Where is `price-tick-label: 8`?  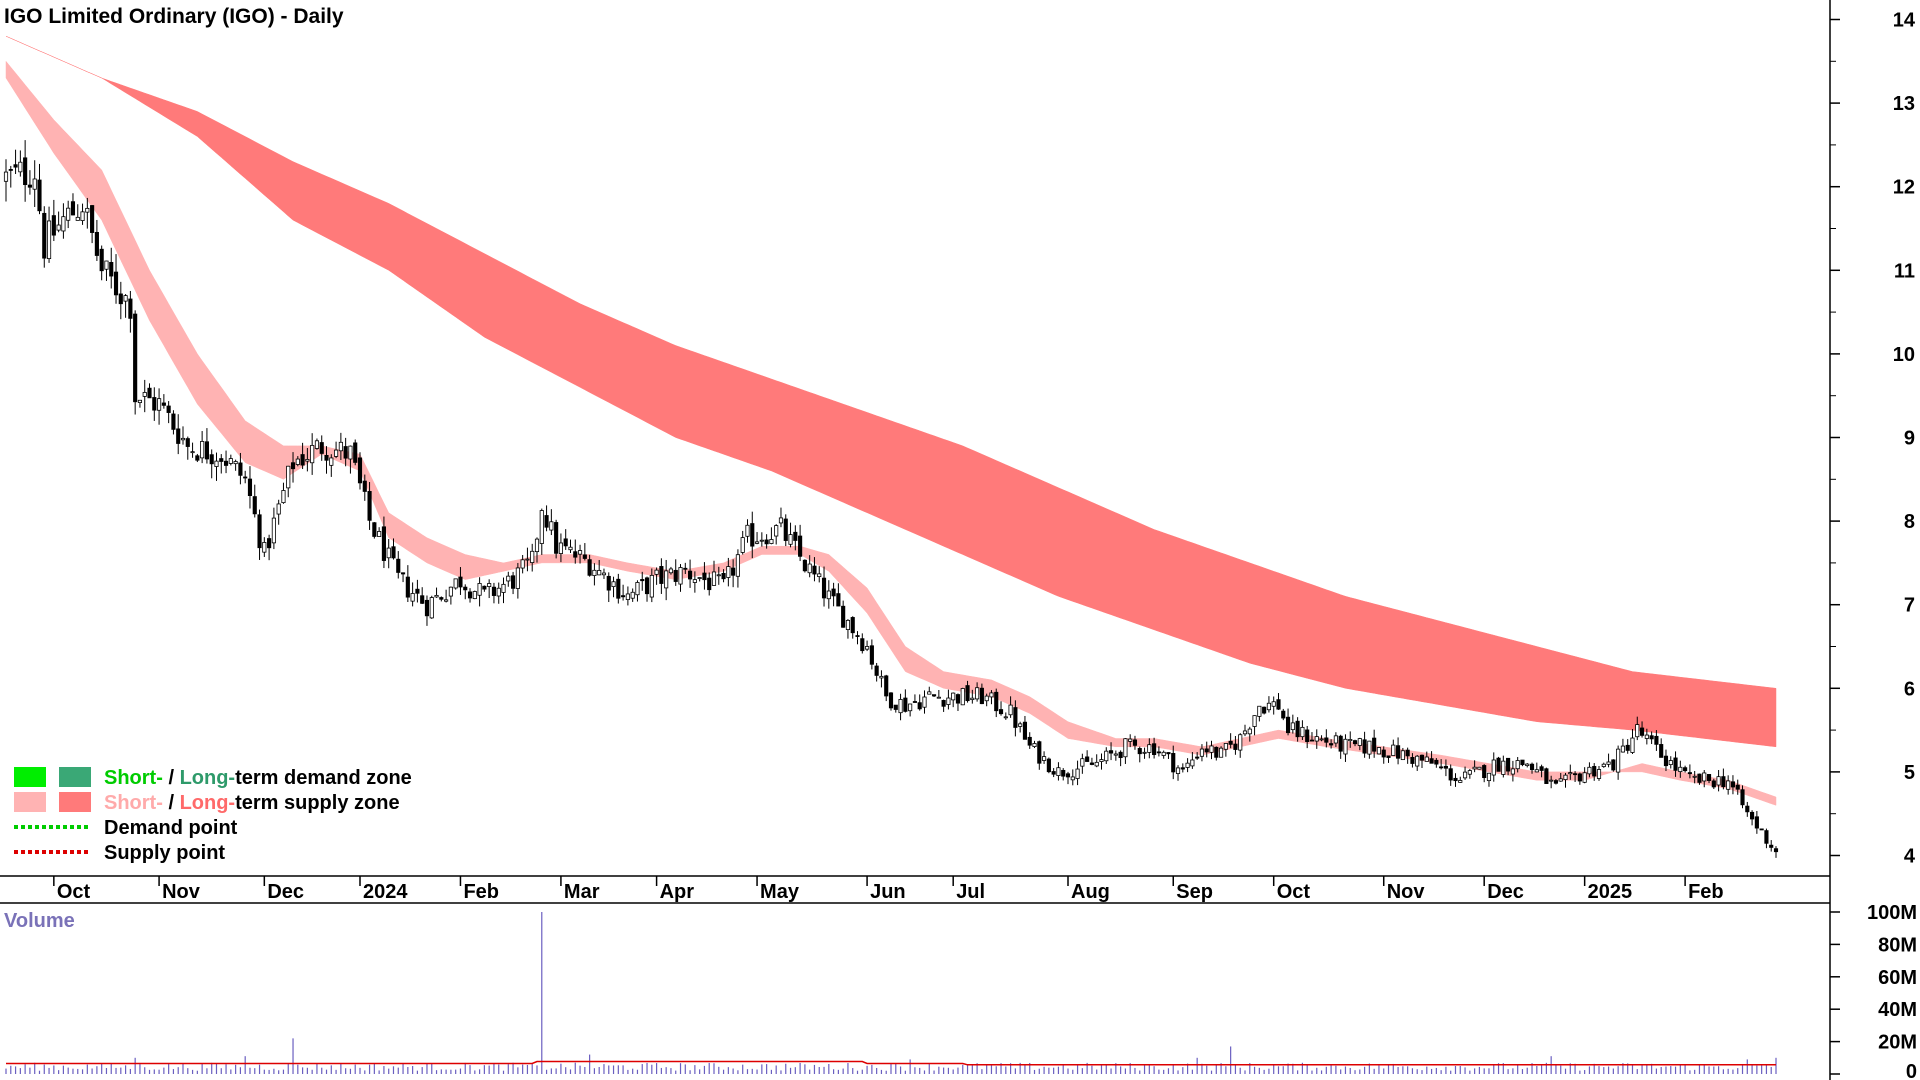
price-tick-label: 8 is located at coordinates (1909, 522).